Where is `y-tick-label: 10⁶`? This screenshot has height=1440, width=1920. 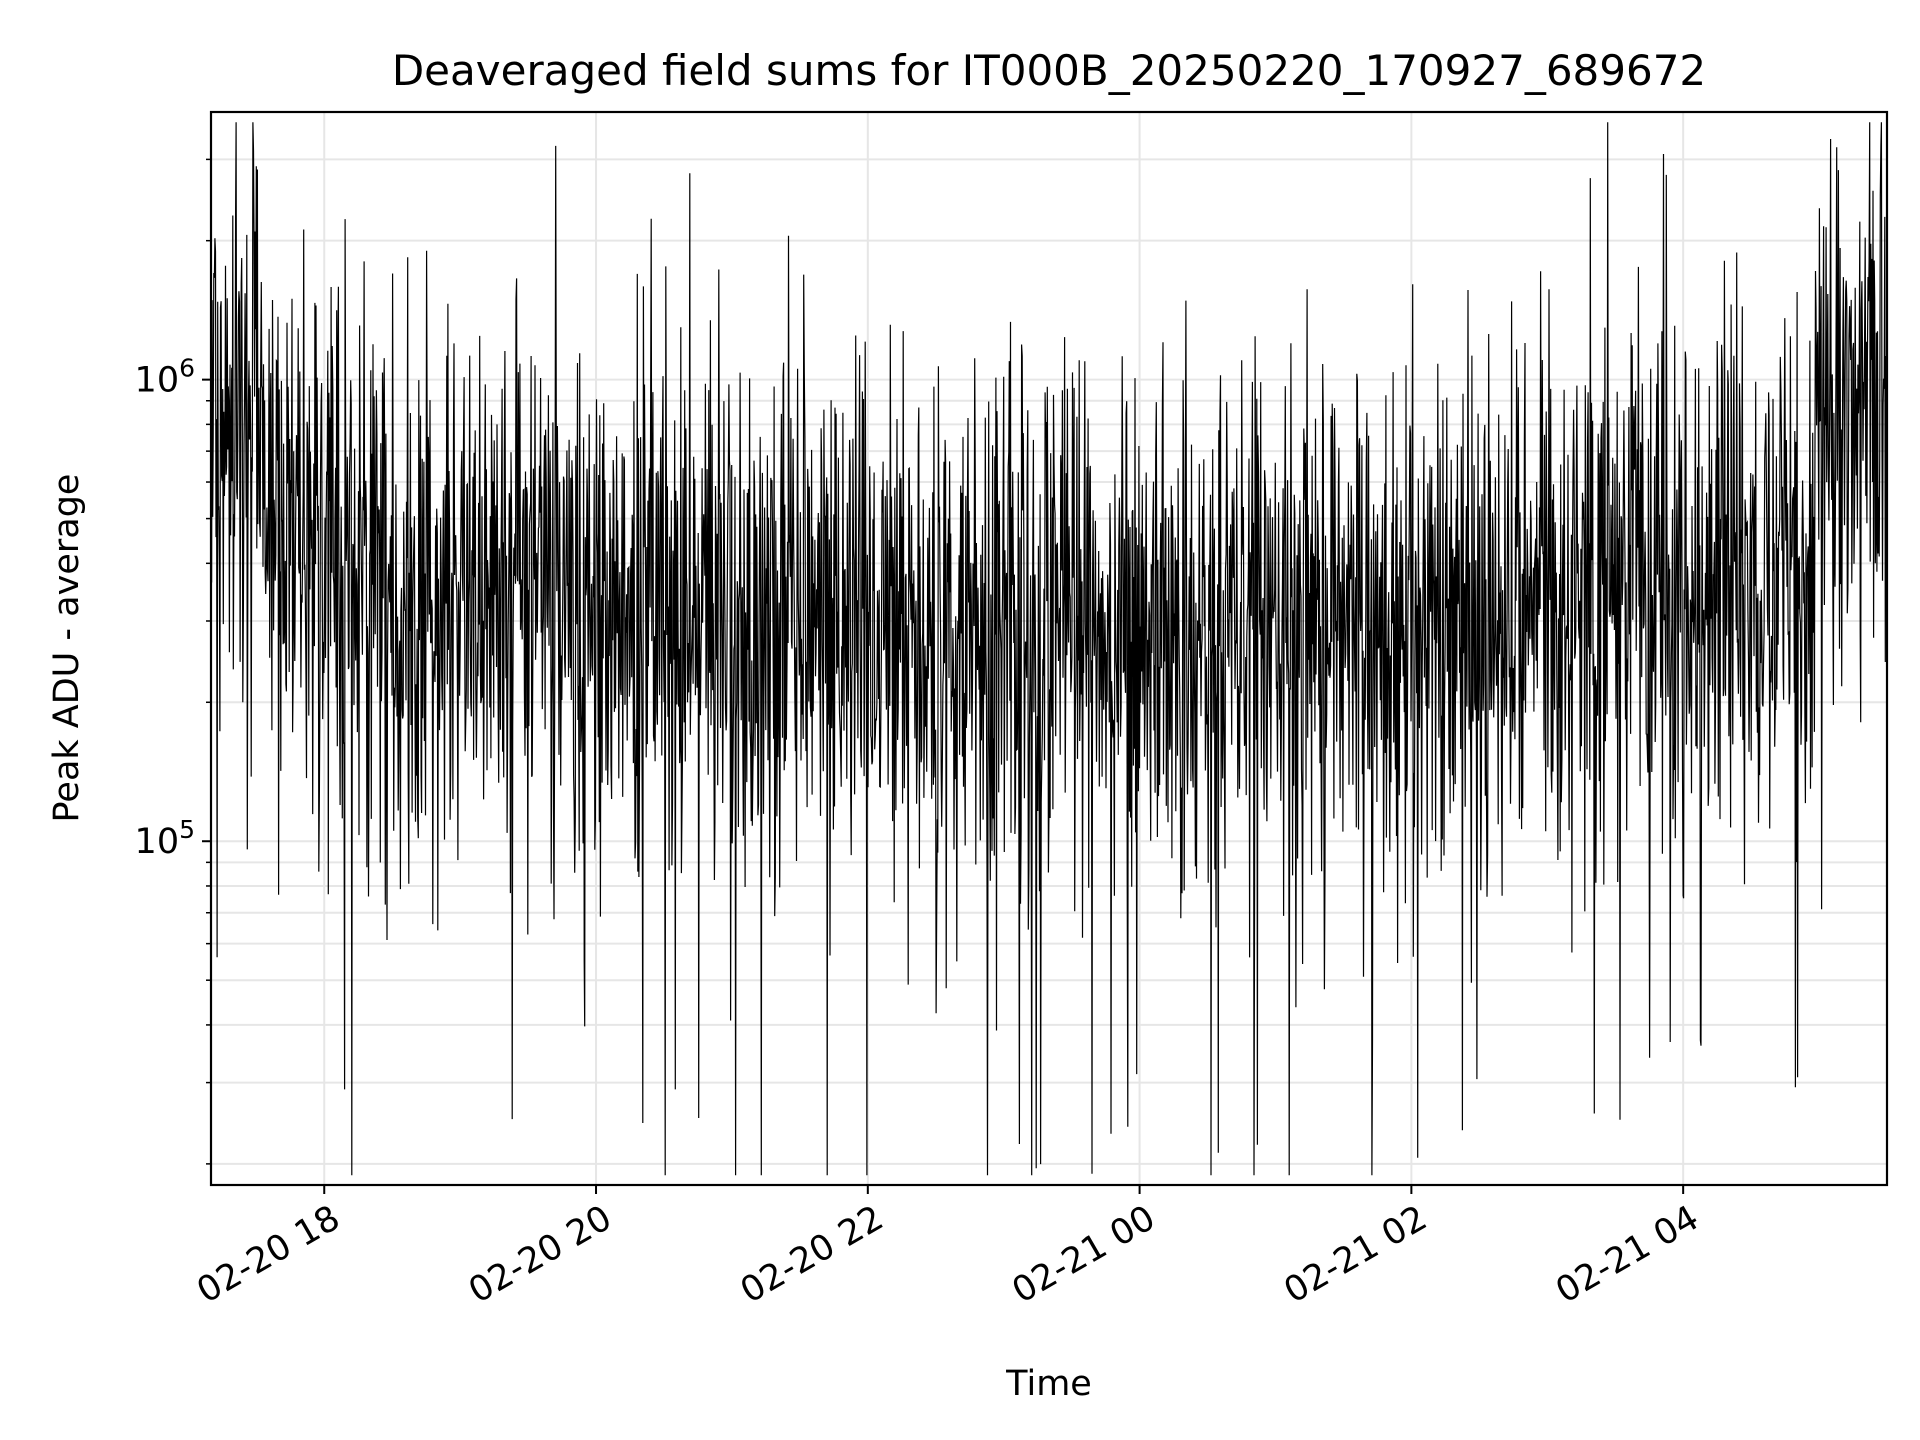 y-tick-label: 10⁶ is located at coordinates (165, 377).